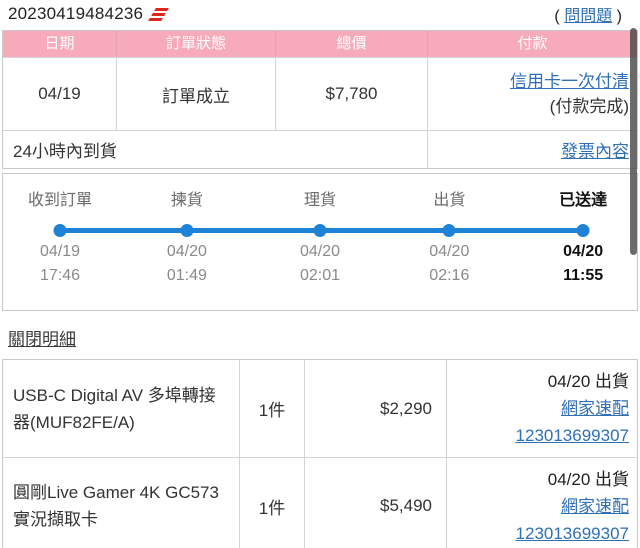 The width and height of the screenshot is (640, 548). I want to click on payment-method-link: 信用卡一次付清, so click(569, 81).